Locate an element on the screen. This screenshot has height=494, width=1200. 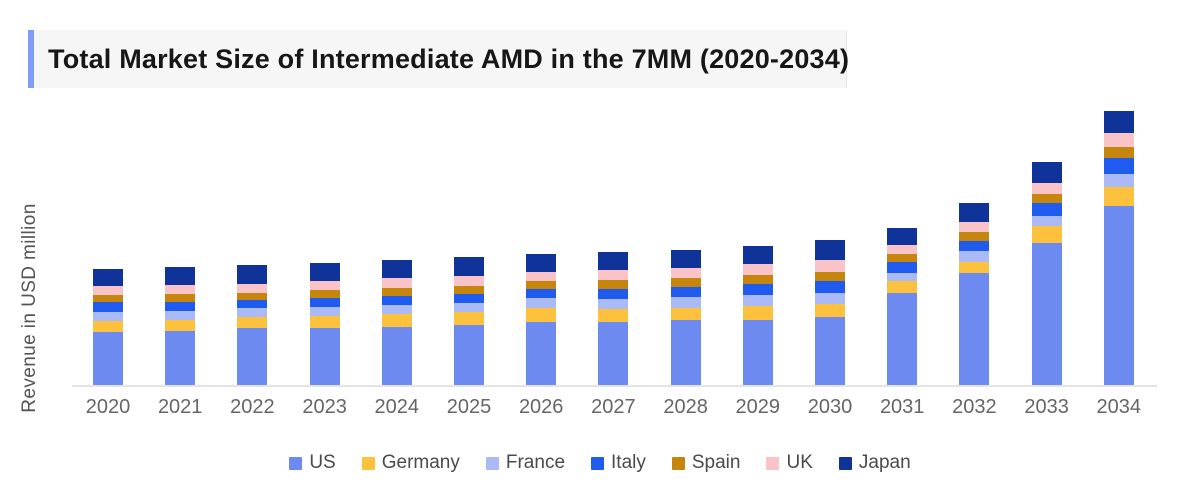
bar-segment-germany-2029 is located at coordinates (757, 313).